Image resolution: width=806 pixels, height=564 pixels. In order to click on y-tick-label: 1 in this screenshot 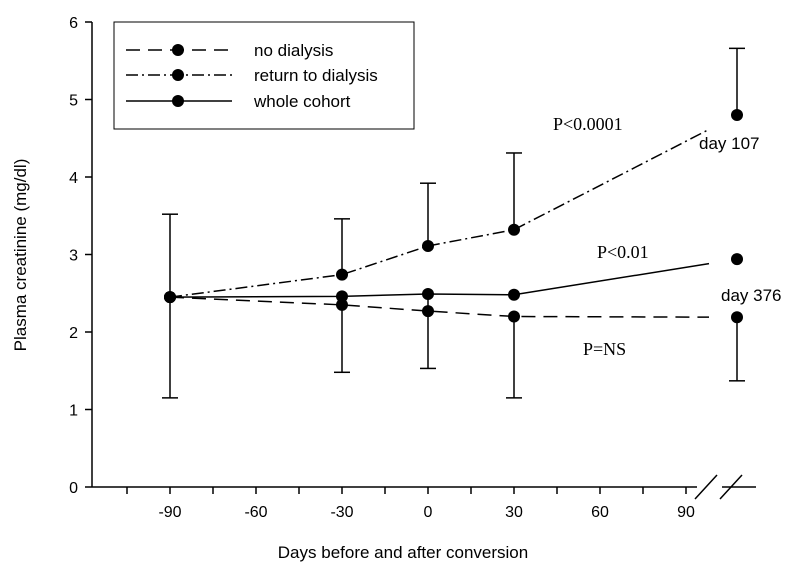, I will do `click(73, 411)`.